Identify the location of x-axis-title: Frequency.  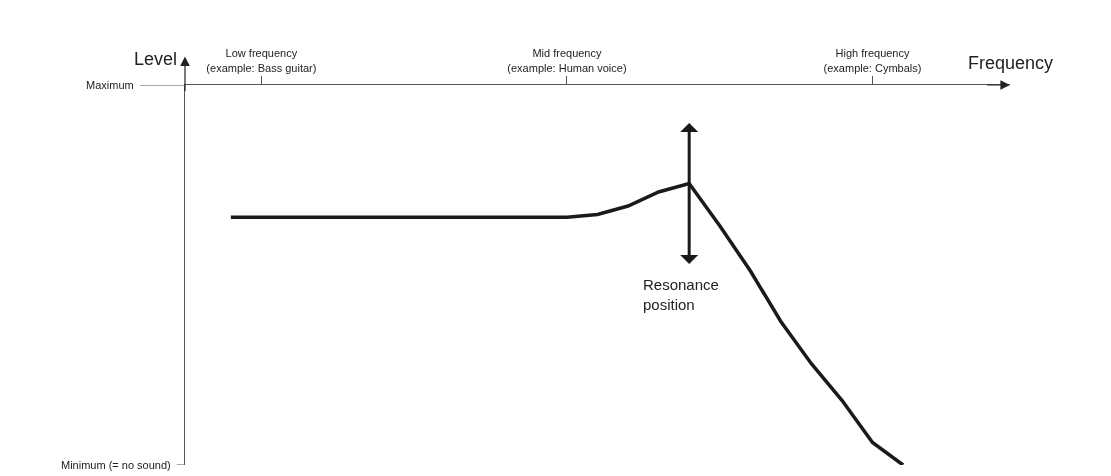
(1011, 63).